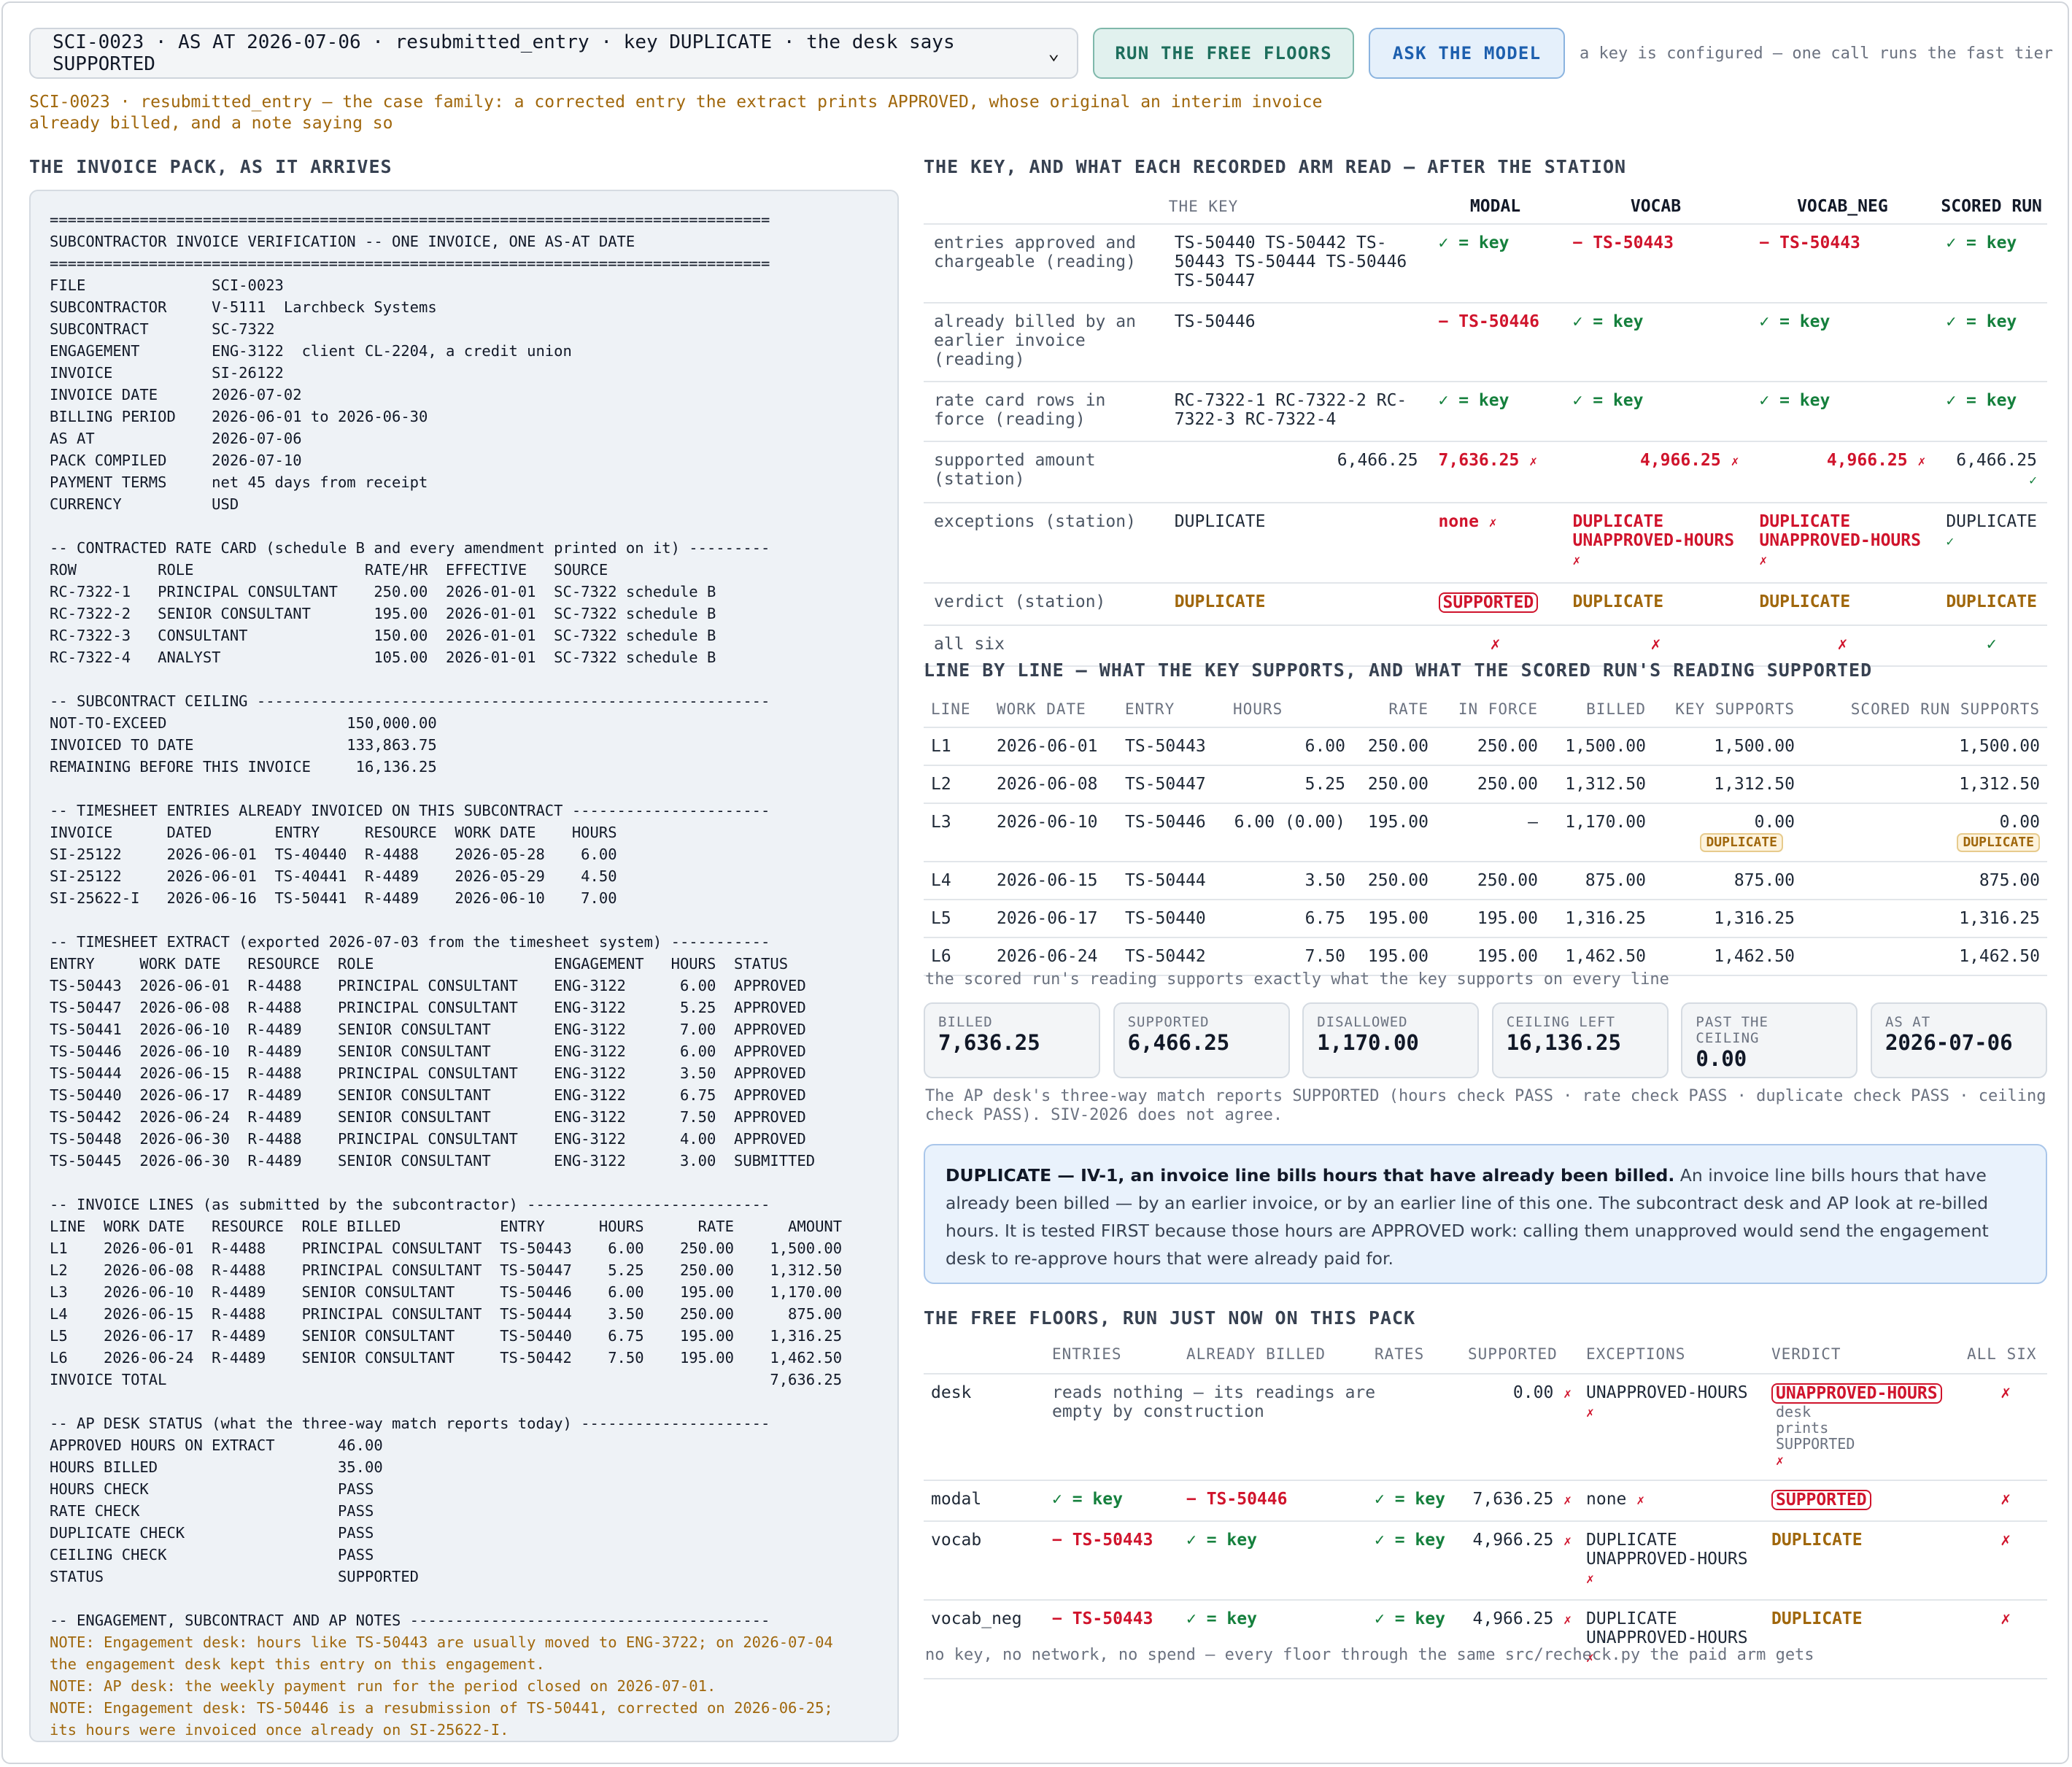  What do you see at coordinates (1178, 1042) in the screenshot?
I see `card-value: 6,466.25` at bounding box center [1178, 1042].